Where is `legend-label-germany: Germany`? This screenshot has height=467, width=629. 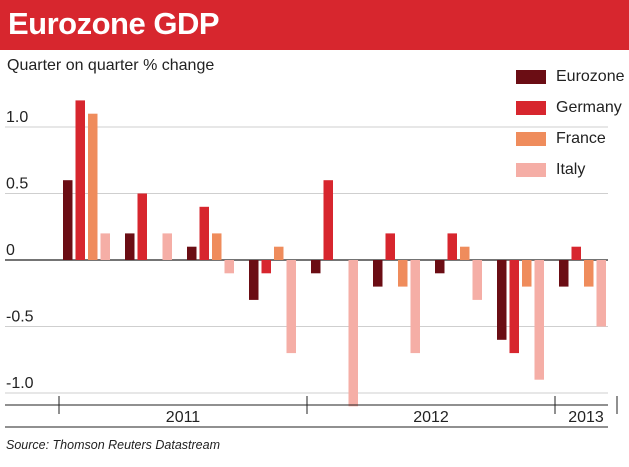
legend-label-germany: Germany is located at coordinates (589, 107).